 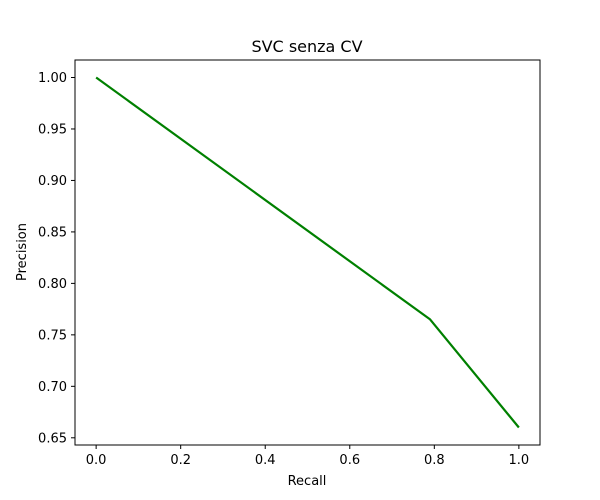 I want to click on x-axis-ticks: 0.0 0.2 0.4 0.6 0.8 1.0, so click(x=307, y=456).